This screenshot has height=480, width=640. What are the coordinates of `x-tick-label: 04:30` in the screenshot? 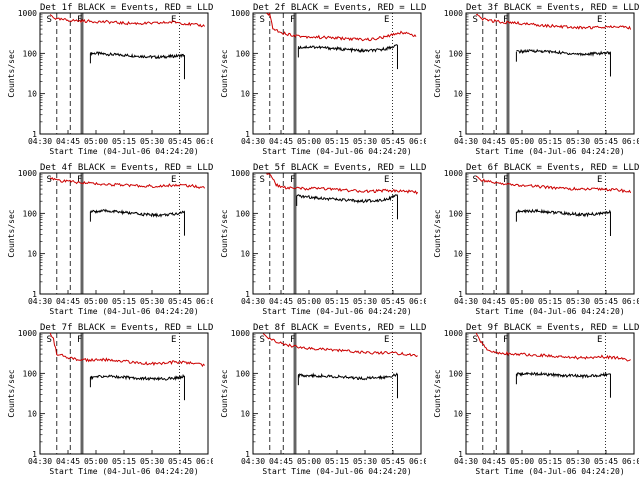 It's located at (466, 301).